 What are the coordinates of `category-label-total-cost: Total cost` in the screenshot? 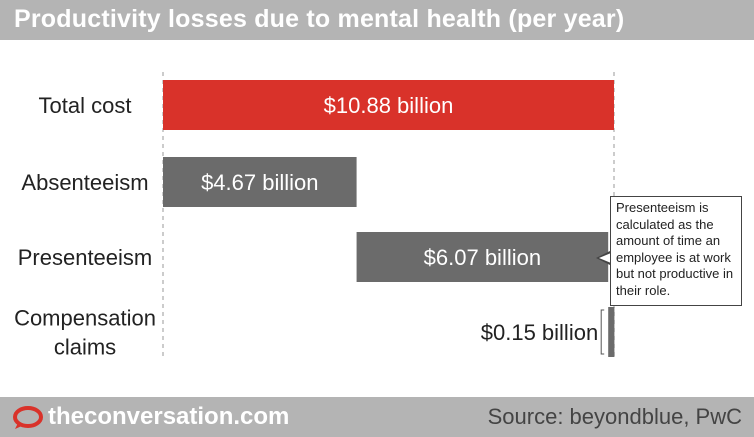 It's located at (85, 105).